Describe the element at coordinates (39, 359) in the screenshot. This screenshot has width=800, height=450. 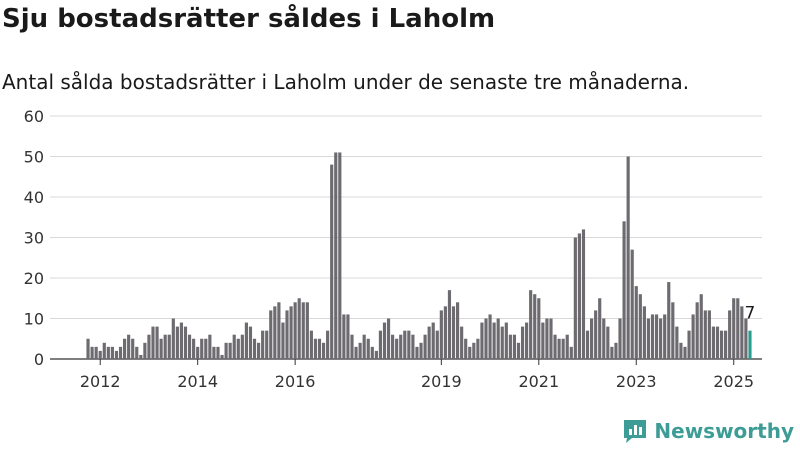
I see `y-tick-label: 0` at that location.